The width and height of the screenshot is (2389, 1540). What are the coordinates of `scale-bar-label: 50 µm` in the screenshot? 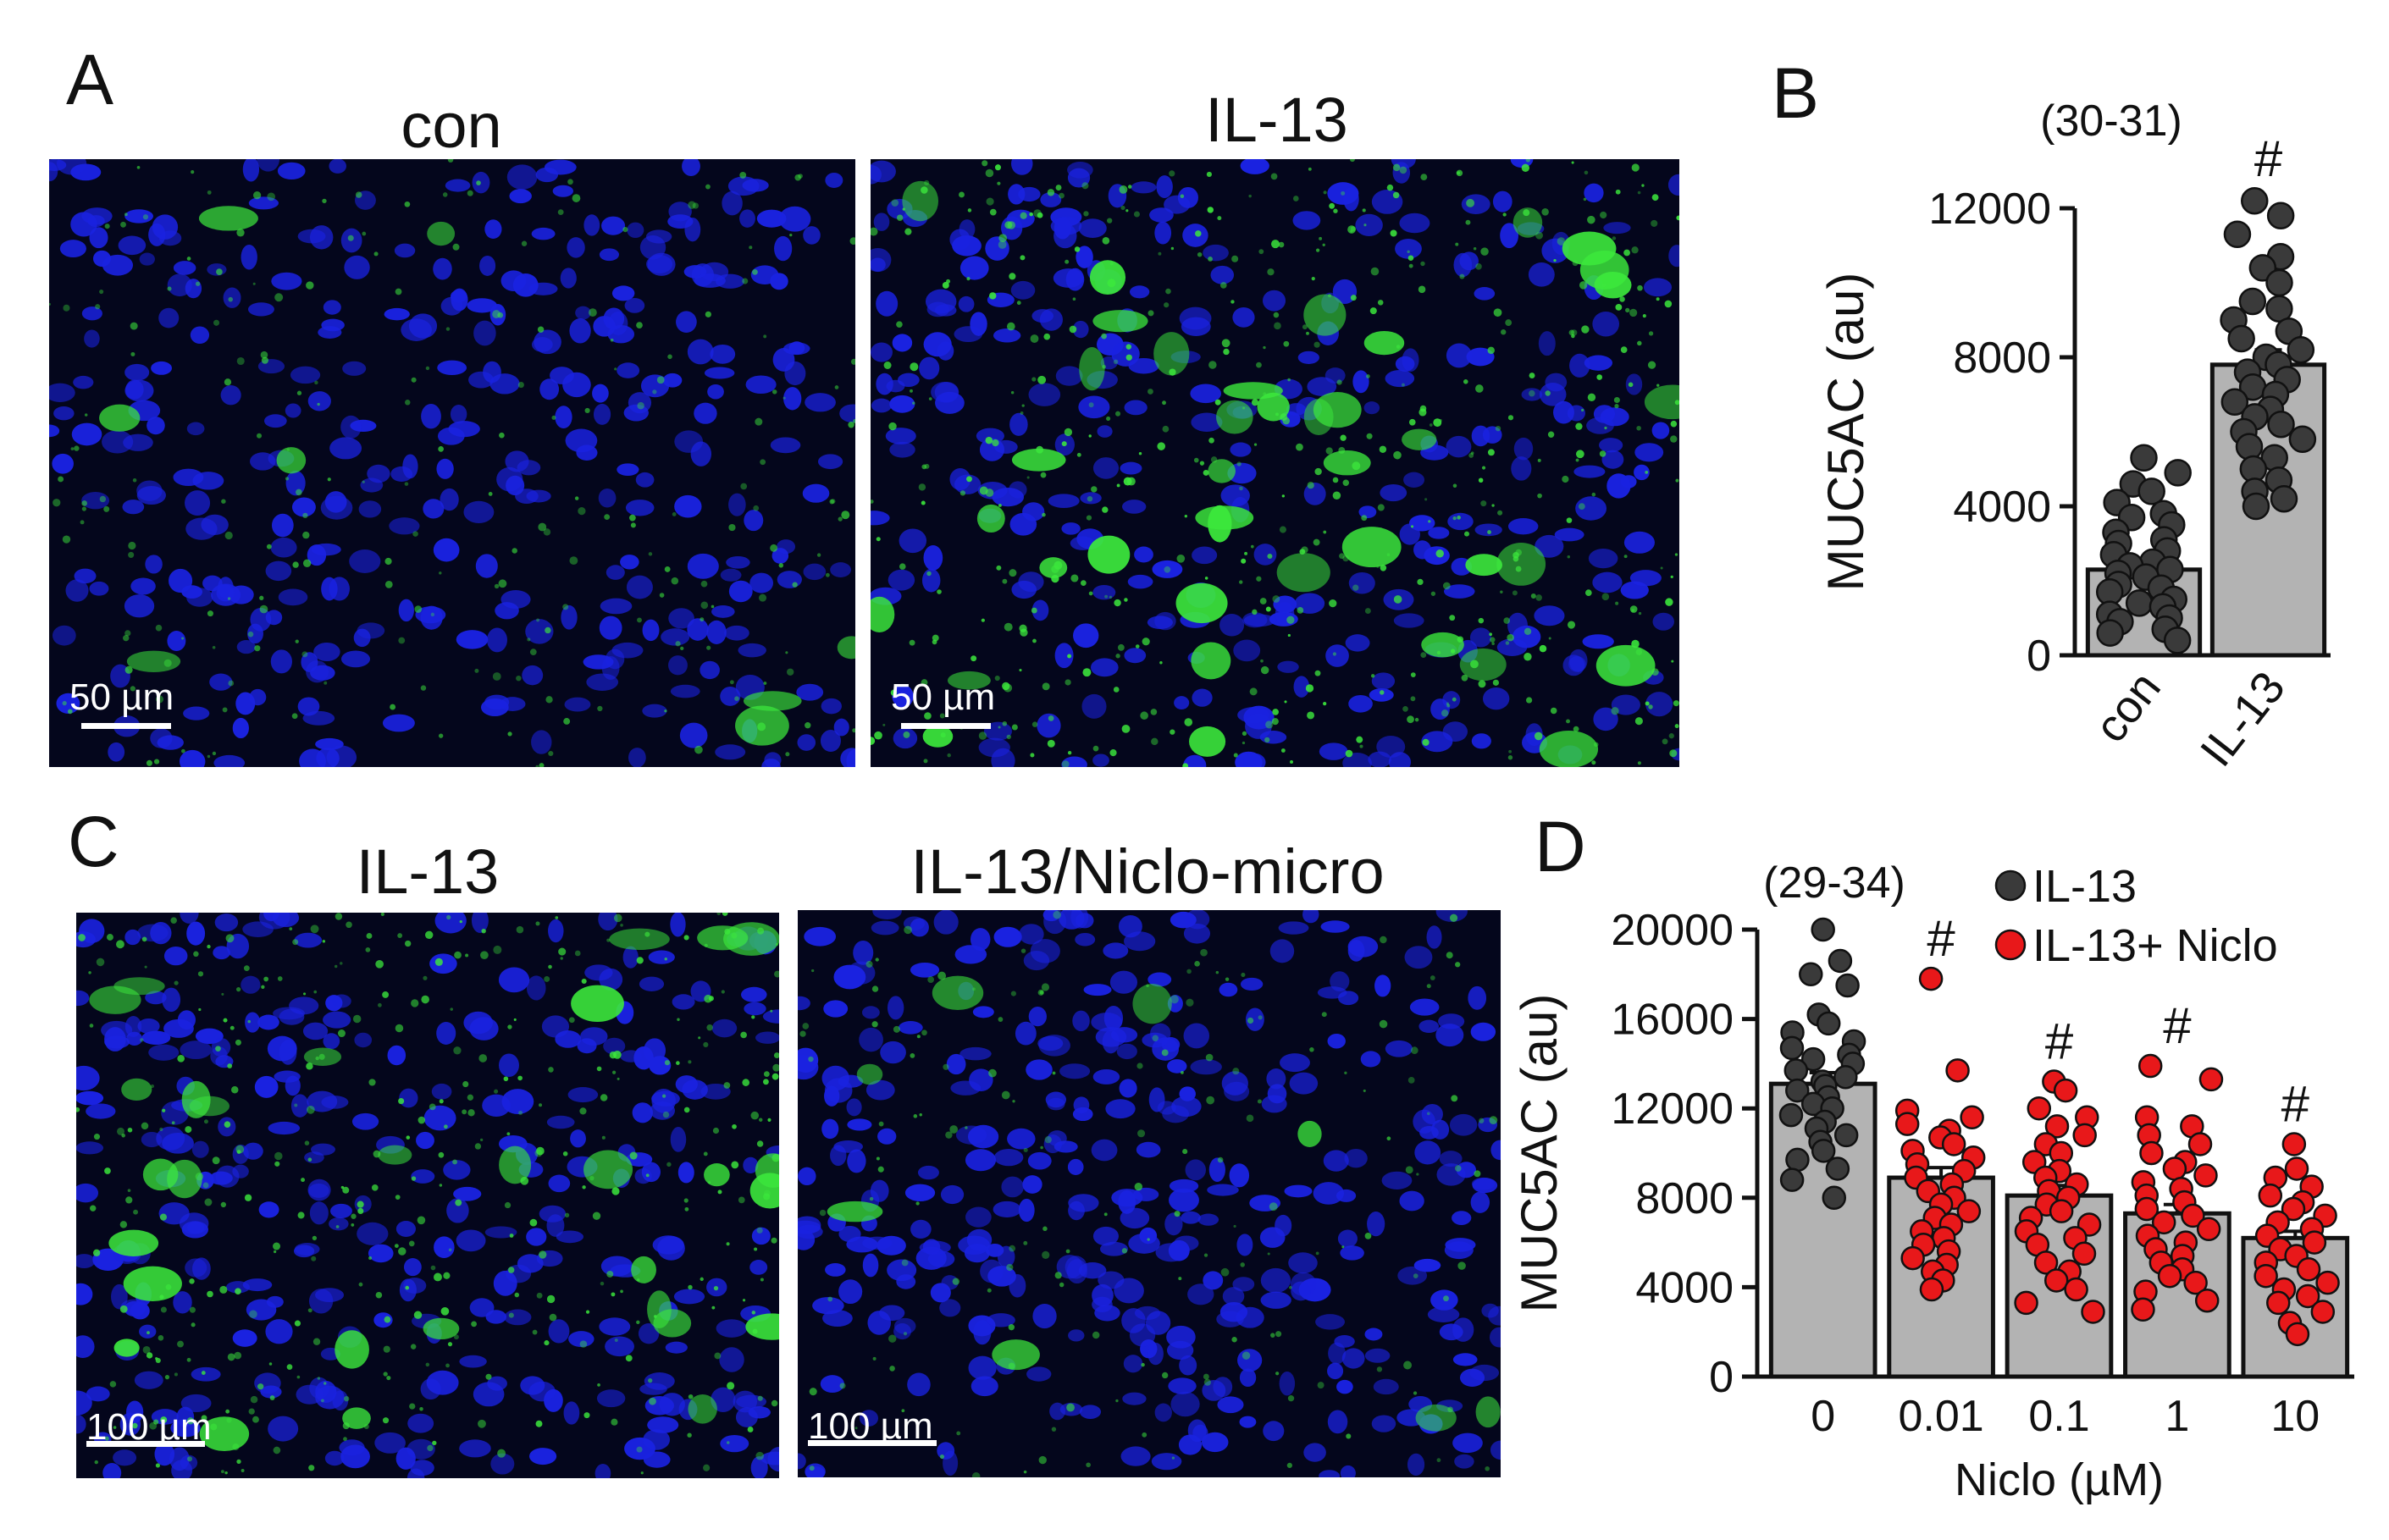 It's located at (943, 697).